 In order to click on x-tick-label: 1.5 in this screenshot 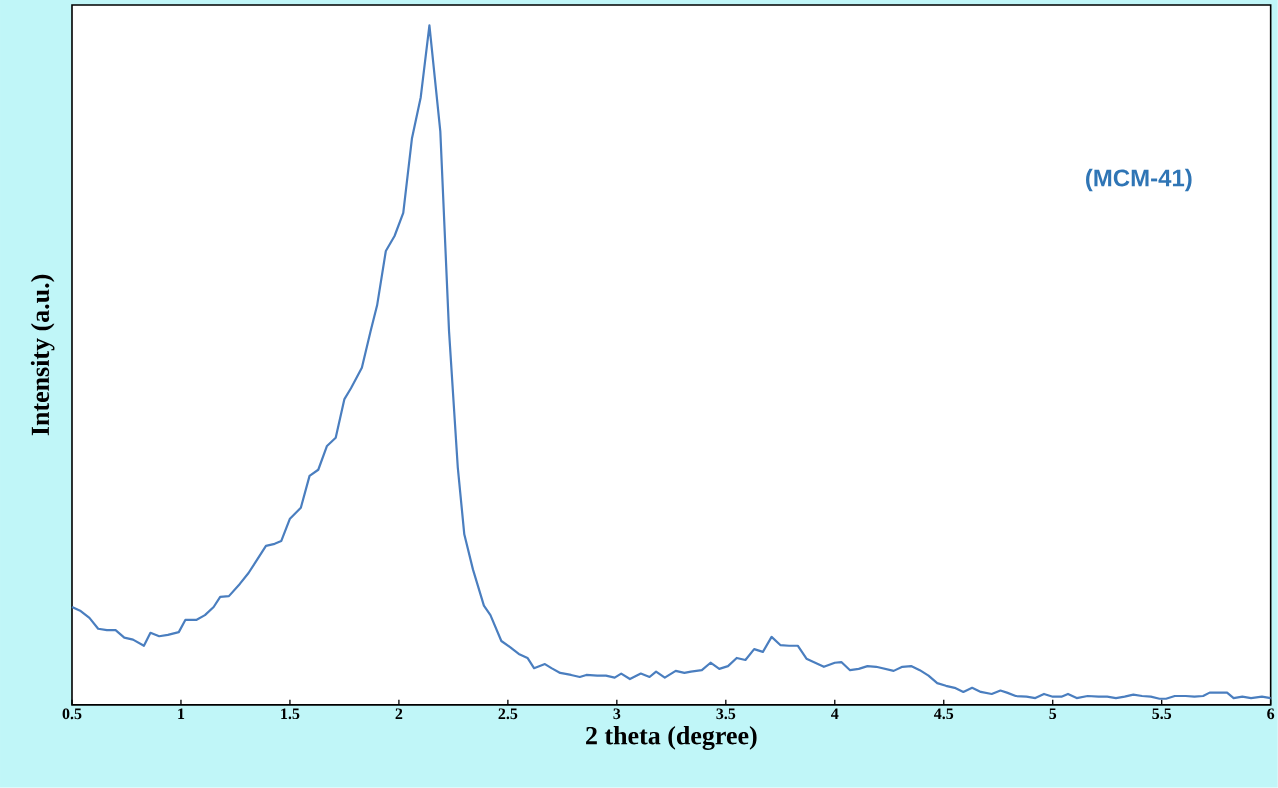, I will do `click(290, 714)`.